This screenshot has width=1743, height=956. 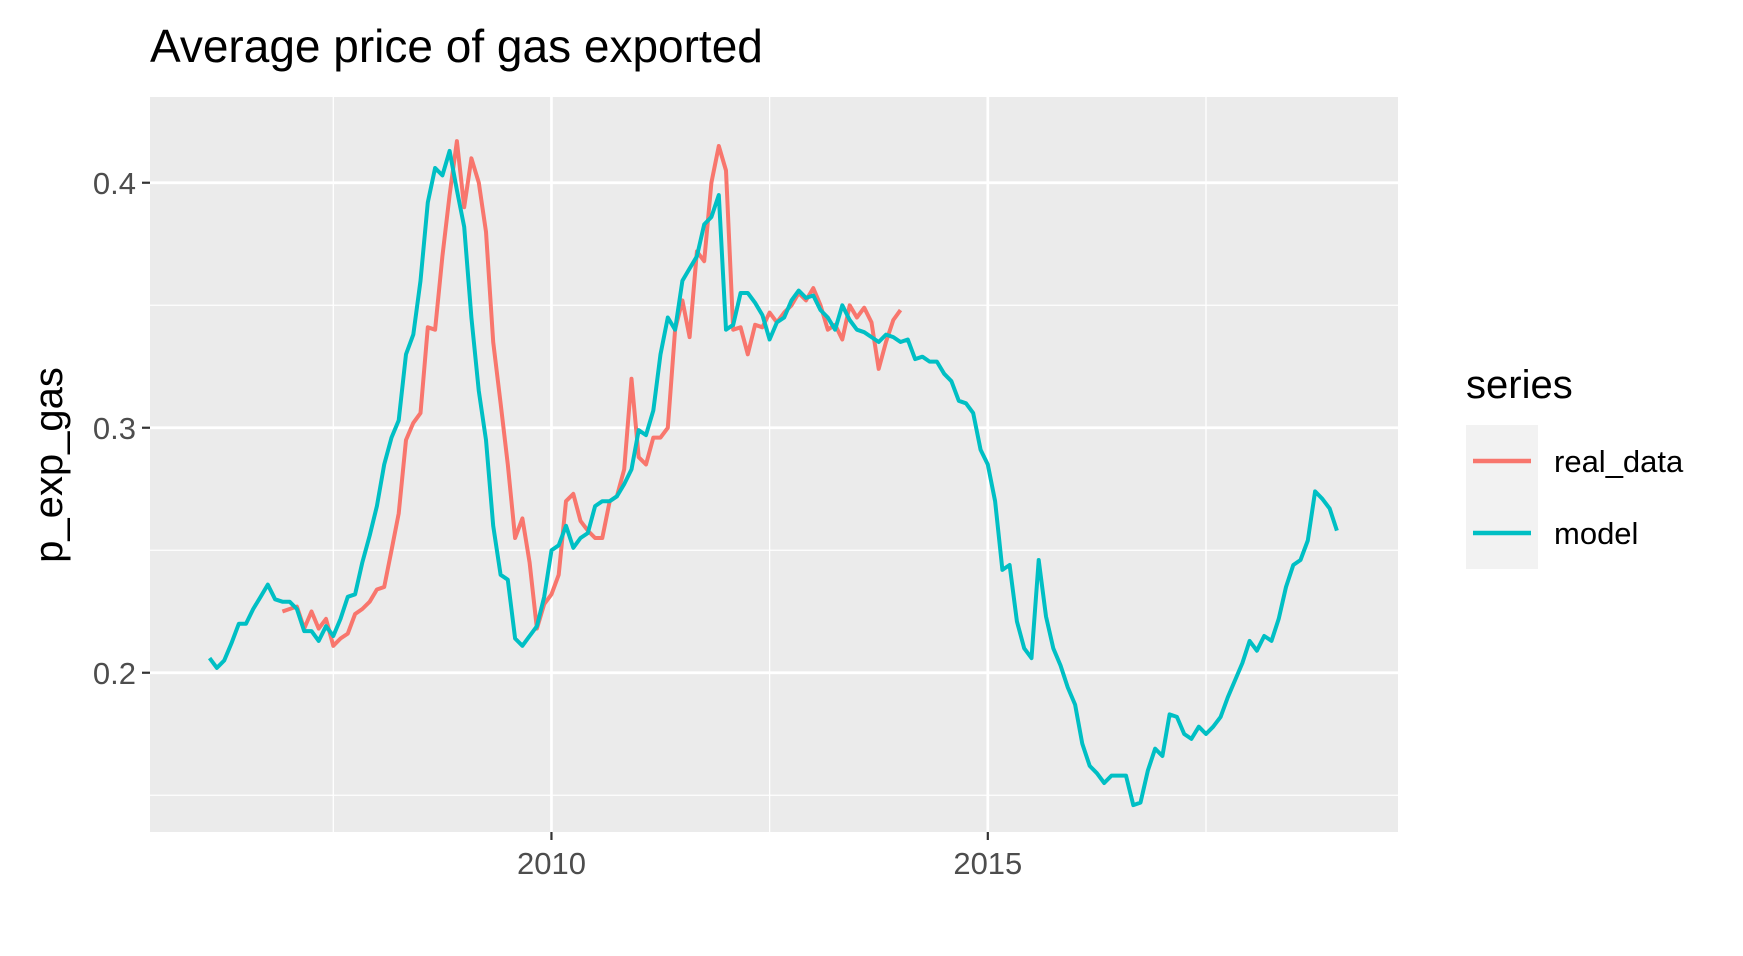 What do you see at coordinates (551, 863) in the screenshot?
I see `x-tick-label: 2010` at bounding box center [551, 863].